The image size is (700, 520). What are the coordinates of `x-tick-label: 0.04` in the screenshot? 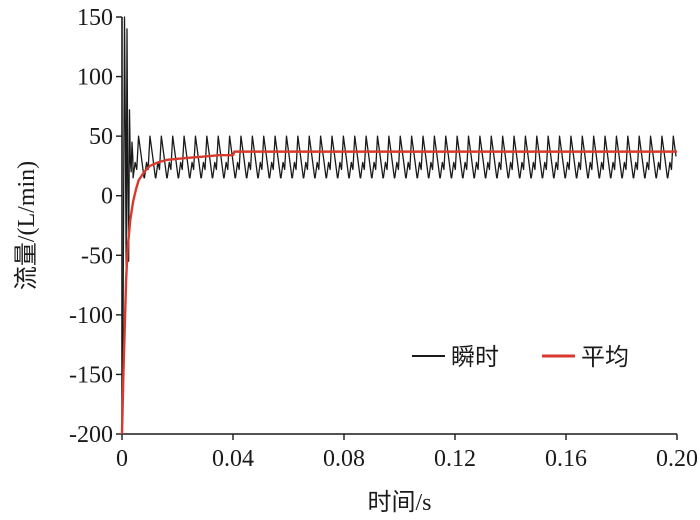 It's located at (233, 459).